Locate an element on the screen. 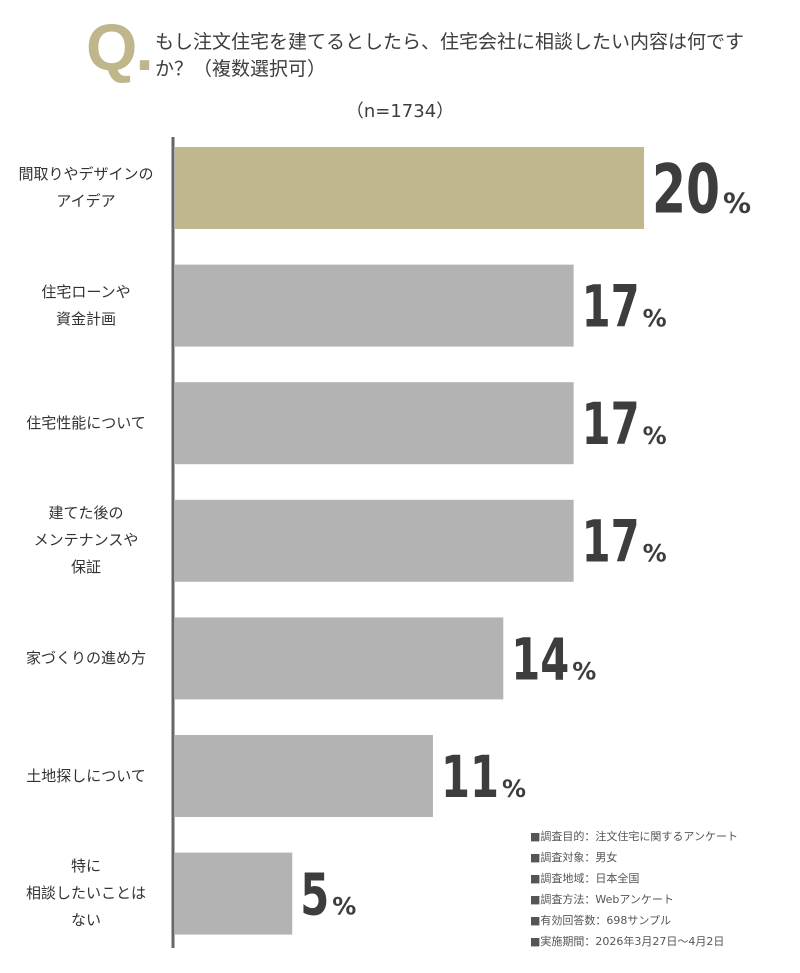  category-label-2: 住宅性能について is located at coordinates (86, 422).